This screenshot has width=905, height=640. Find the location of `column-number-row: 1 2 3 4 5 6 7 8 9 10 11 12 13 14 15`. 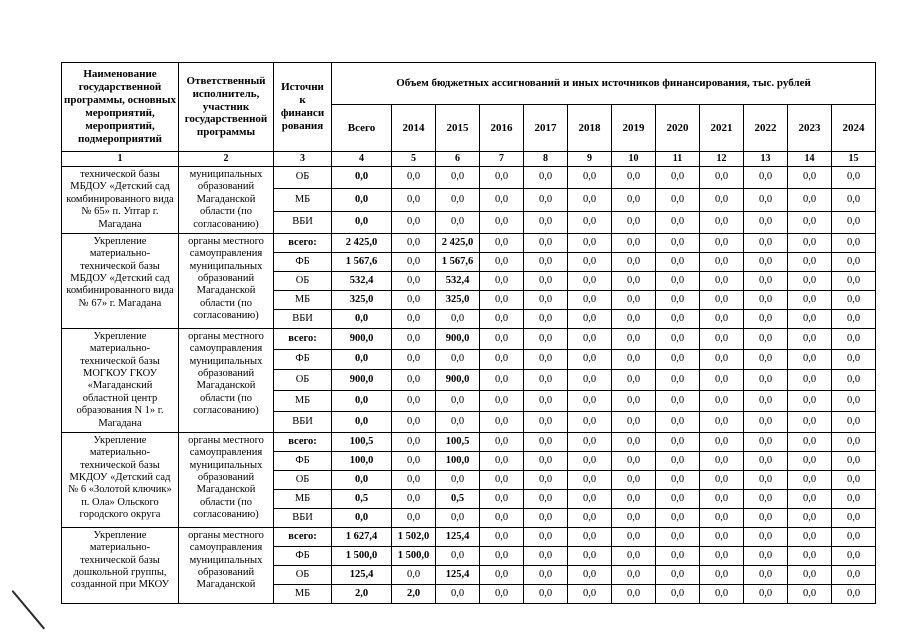

column-number-row: 1 2 3 4 5 6 7 8 9 10 11 12 13 14 15 is located at coordinates (469, 159).